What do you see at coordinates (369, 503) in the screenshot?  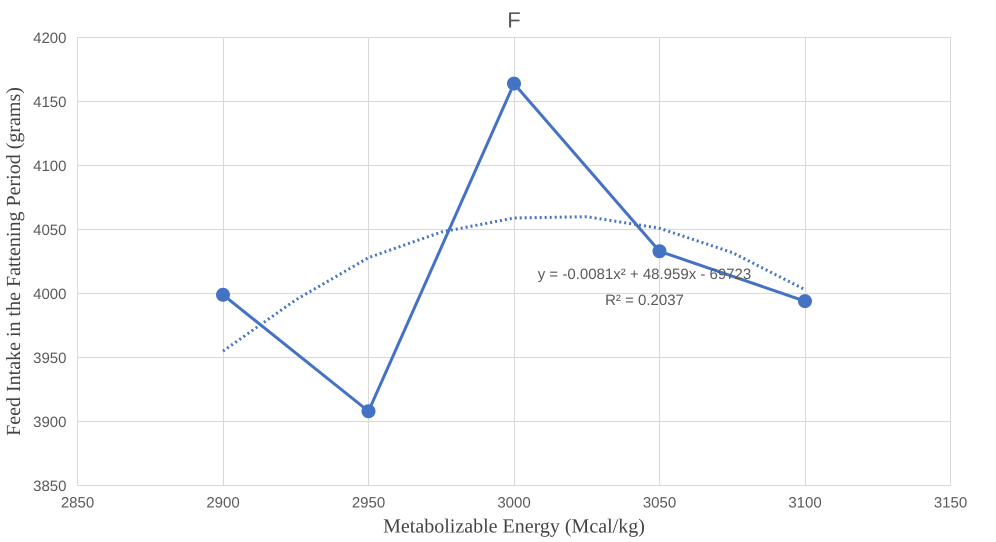 I see `x-tick-label: 2950` at bounding box center [369, 503].